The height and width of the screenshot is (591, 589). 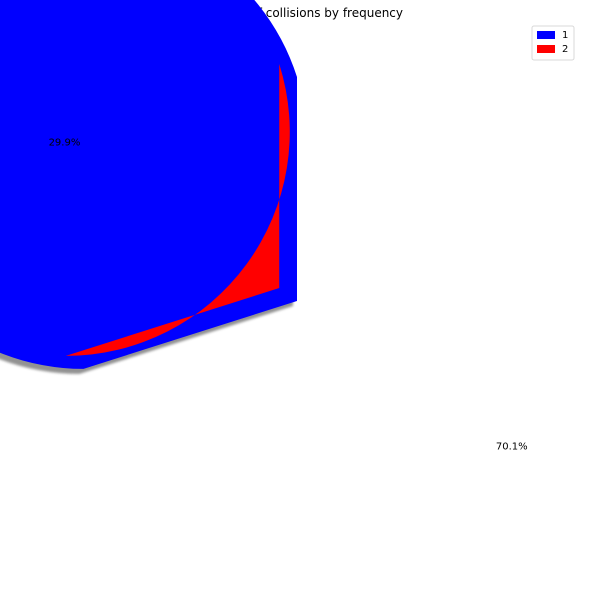 What do you see at coordinates (512, 446) in the screenshot?
I see `pie-percent-label-1: 70.1%` at bounding box center [512, 446].